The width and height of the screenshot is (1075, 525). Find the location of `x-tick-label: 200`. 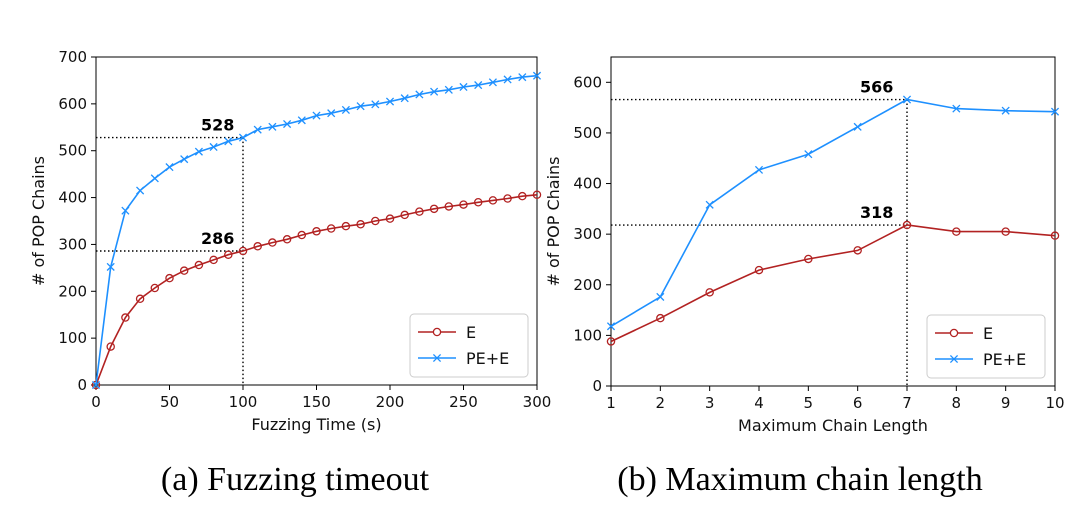

x-tick-label: 200 is located at coordinates (390, 402).